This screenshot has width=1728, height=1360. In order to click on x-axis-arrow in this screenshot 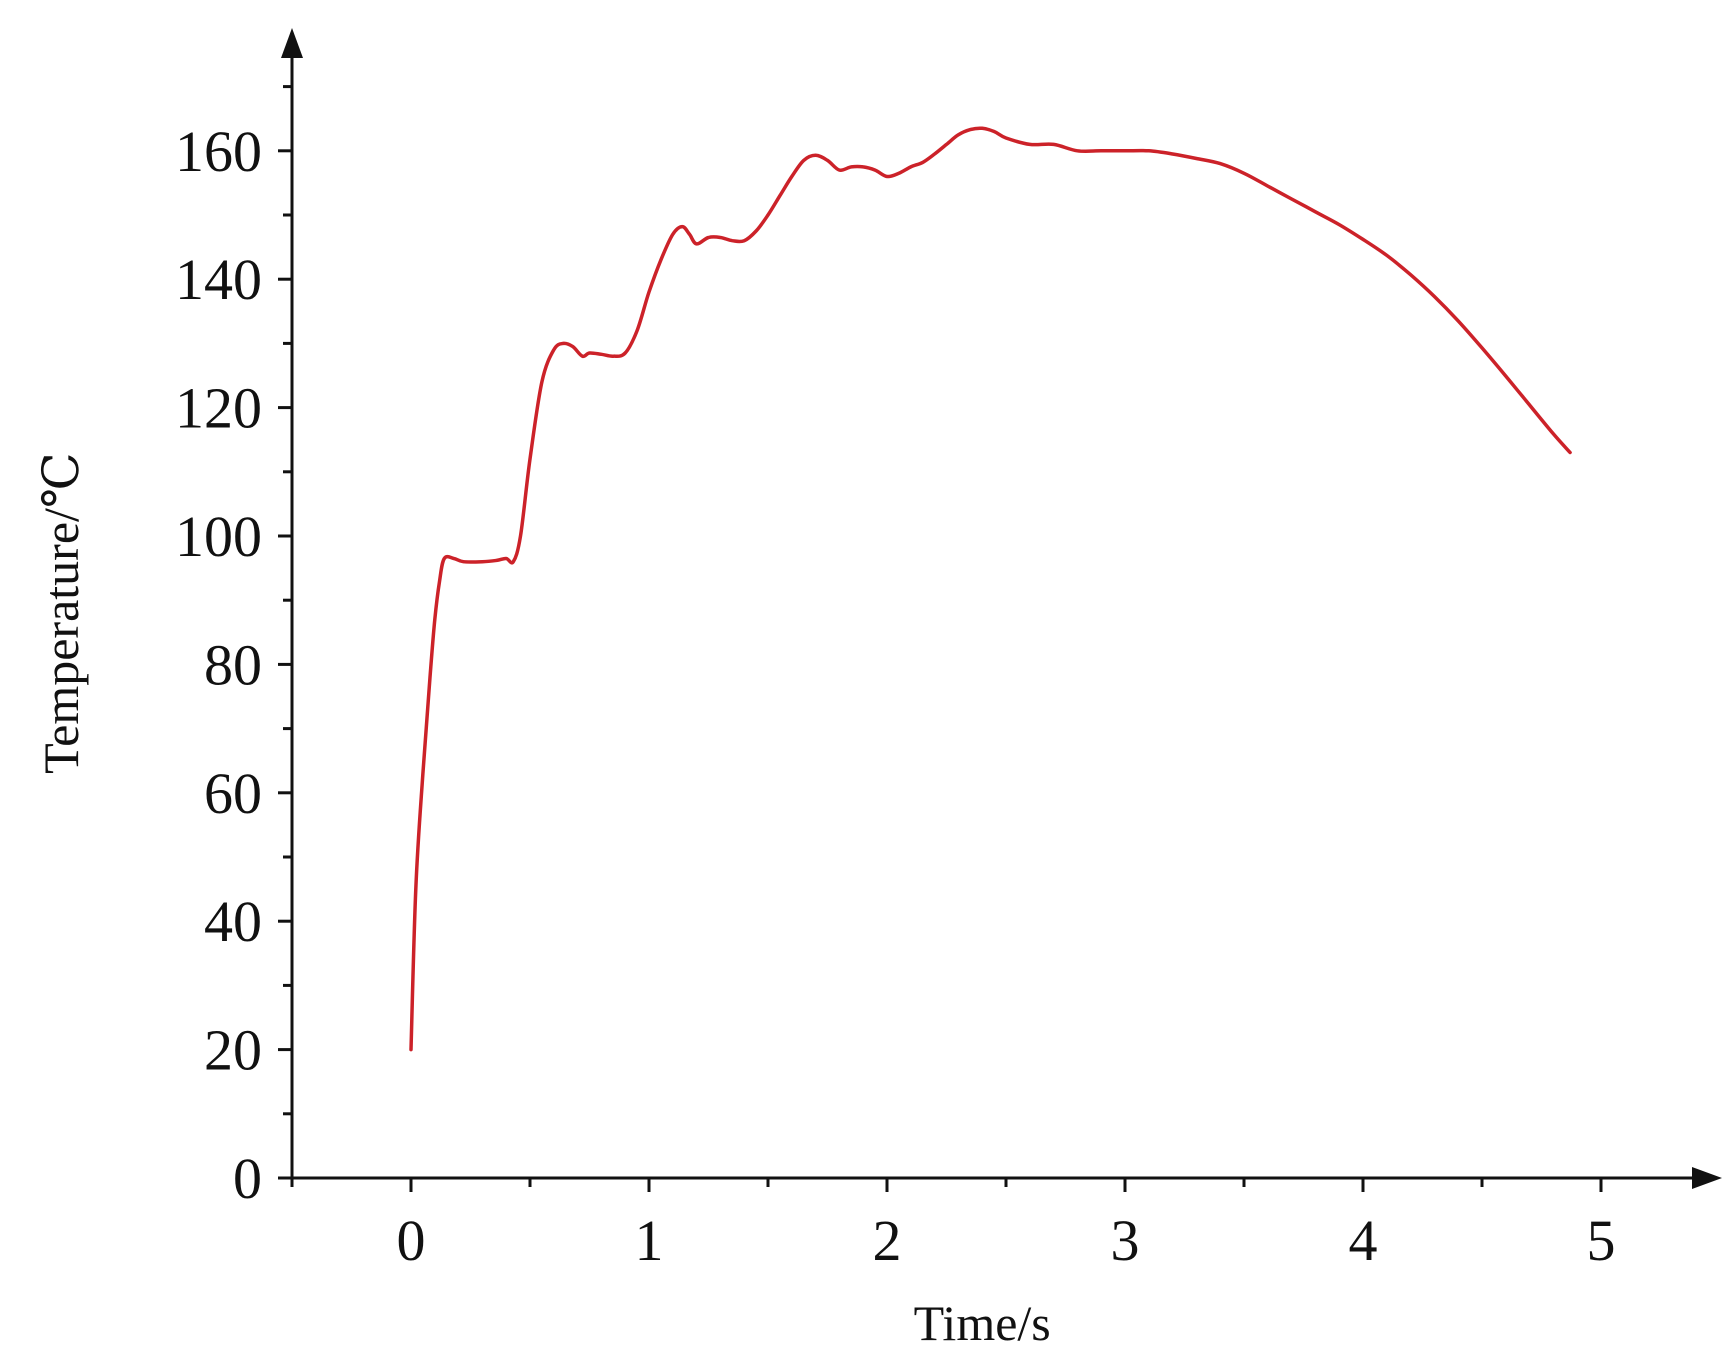, I will do `click(1707, 1178)`.